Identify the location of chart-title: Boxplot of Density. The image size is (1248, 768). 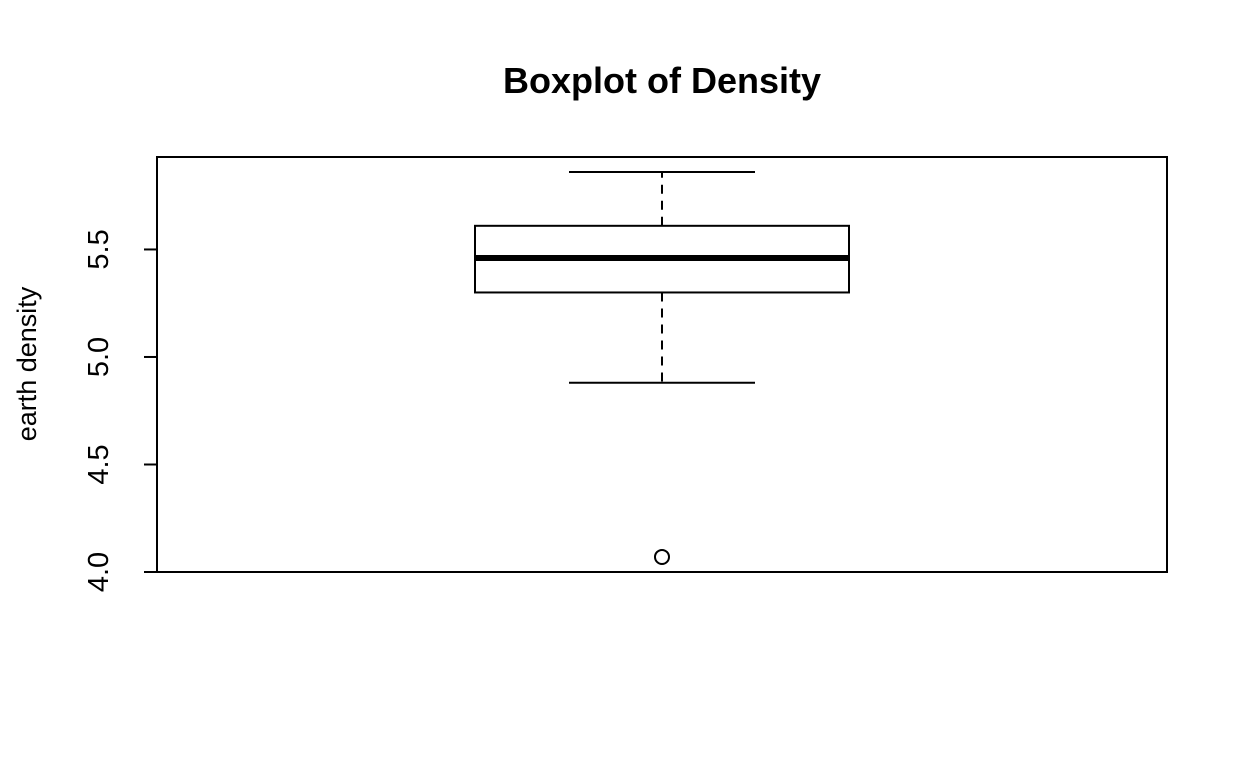
(662, 80).